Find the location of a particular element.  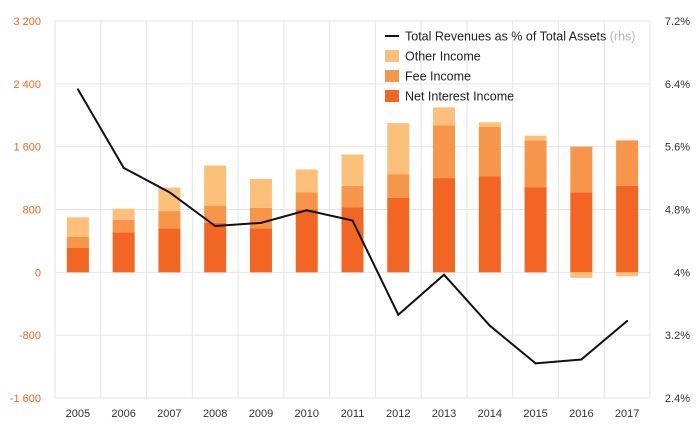

bar-fee-income-2017 is located at coordinates (627, 163).